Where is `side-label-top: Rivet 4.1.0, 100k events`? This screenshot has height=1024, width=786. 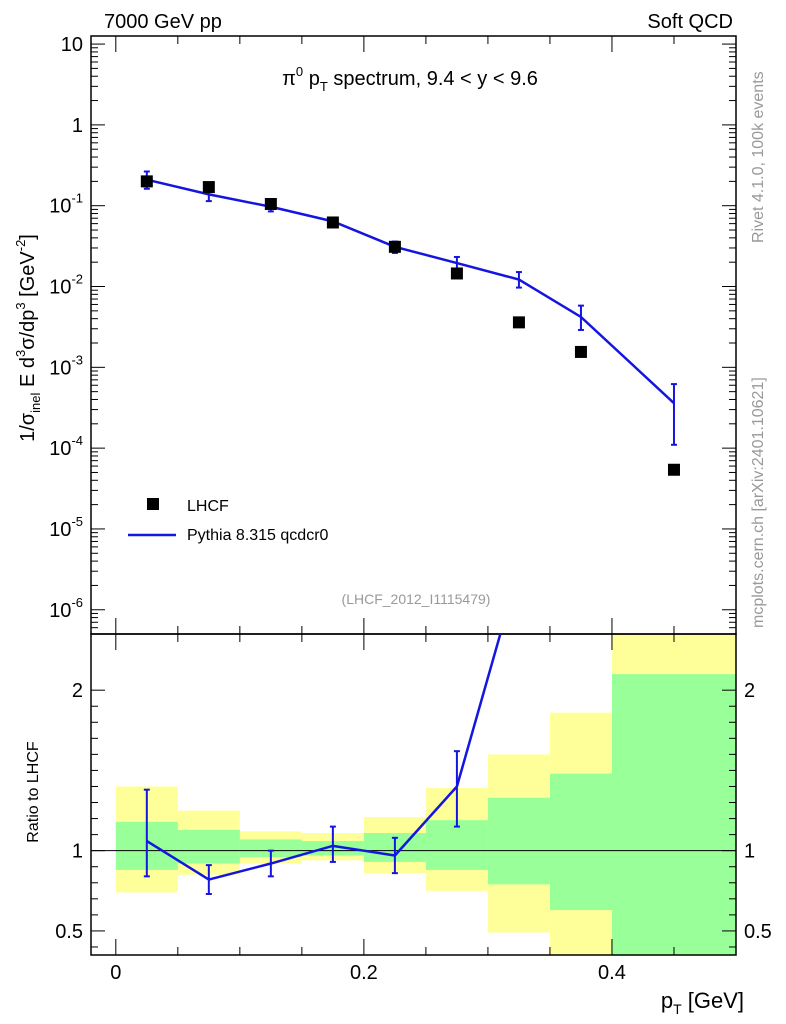
side-label-top: Rivet 4.1.0, 100k events is located at coordinates (758, 157).